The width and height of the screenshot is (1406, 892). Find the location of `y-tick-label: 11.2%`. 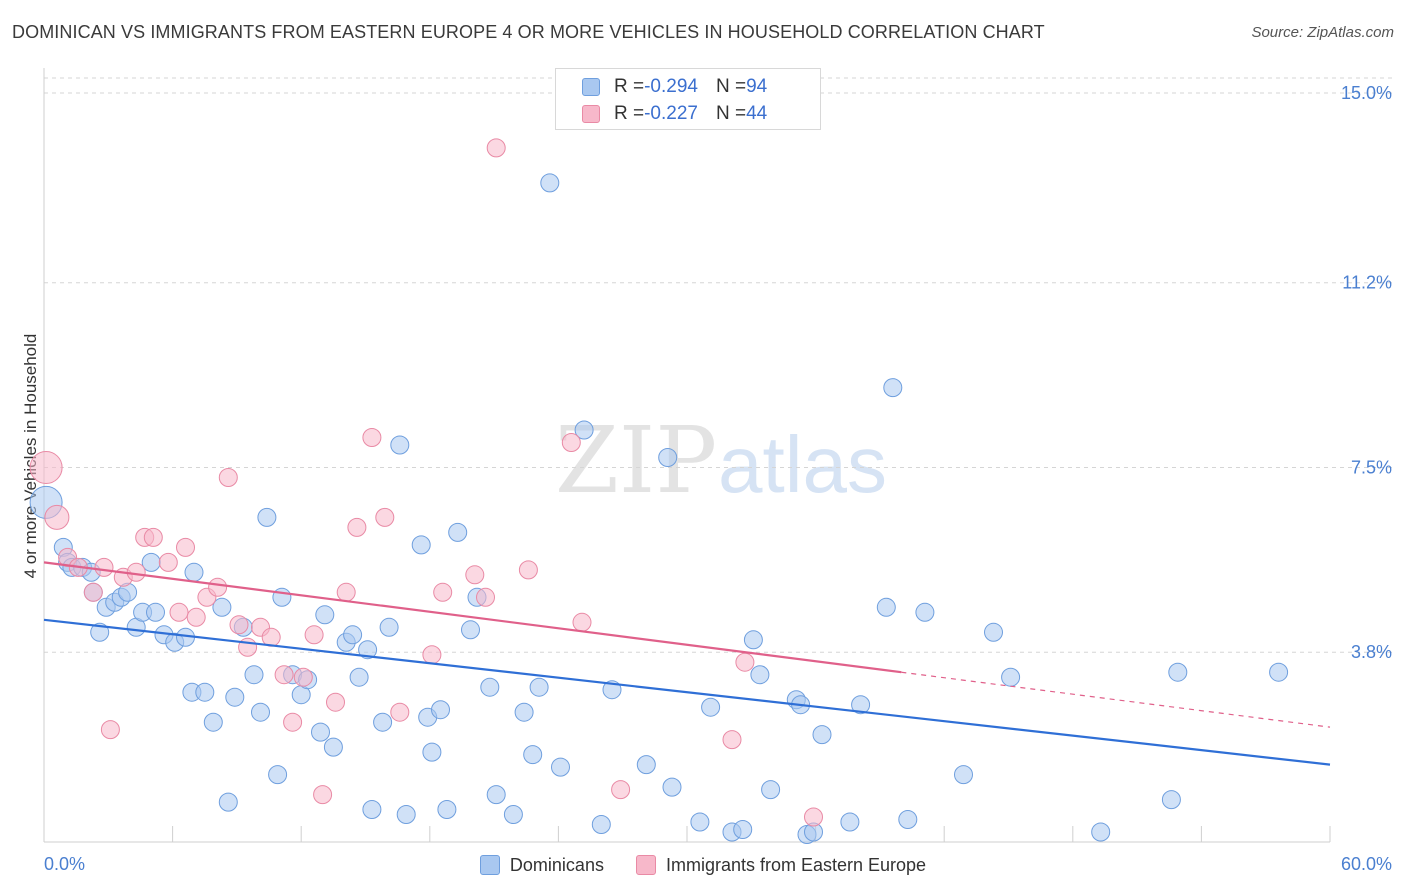

y-tick-label: 11.2% is located at coordinates (1367, 283).